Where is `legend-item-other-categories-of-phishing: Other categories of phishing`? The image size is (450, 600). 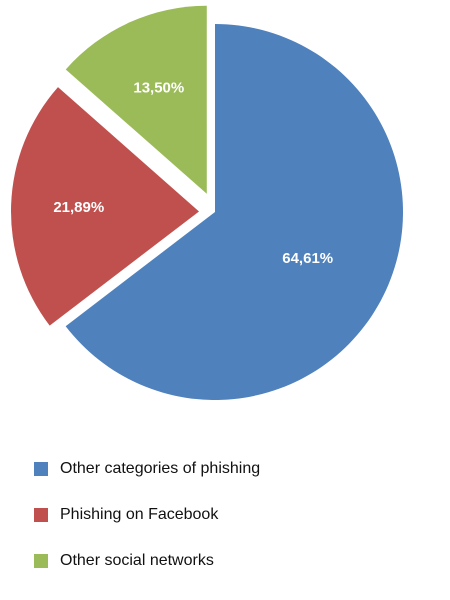
legend-item-other-categories-of-phishing: Other categories of phishing is located at coordinates (224, 469).